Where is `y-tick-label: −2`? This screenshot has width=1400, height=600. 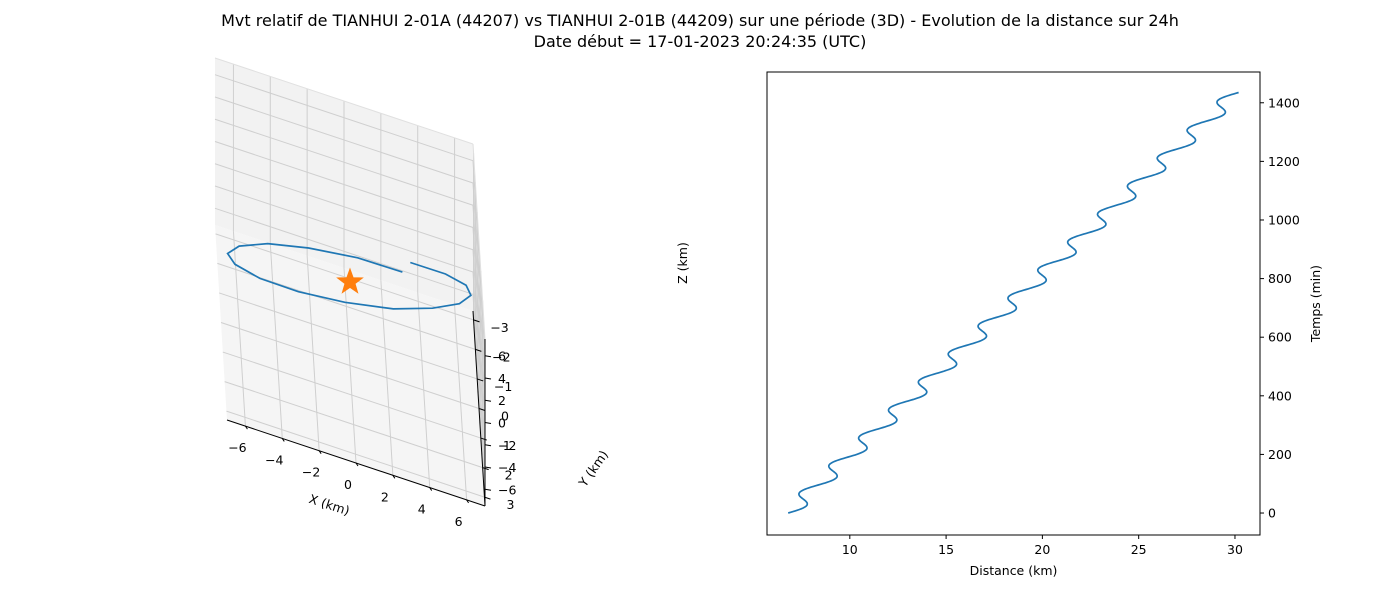 y-tick-label: −2 is located at coordinates (501, 356).